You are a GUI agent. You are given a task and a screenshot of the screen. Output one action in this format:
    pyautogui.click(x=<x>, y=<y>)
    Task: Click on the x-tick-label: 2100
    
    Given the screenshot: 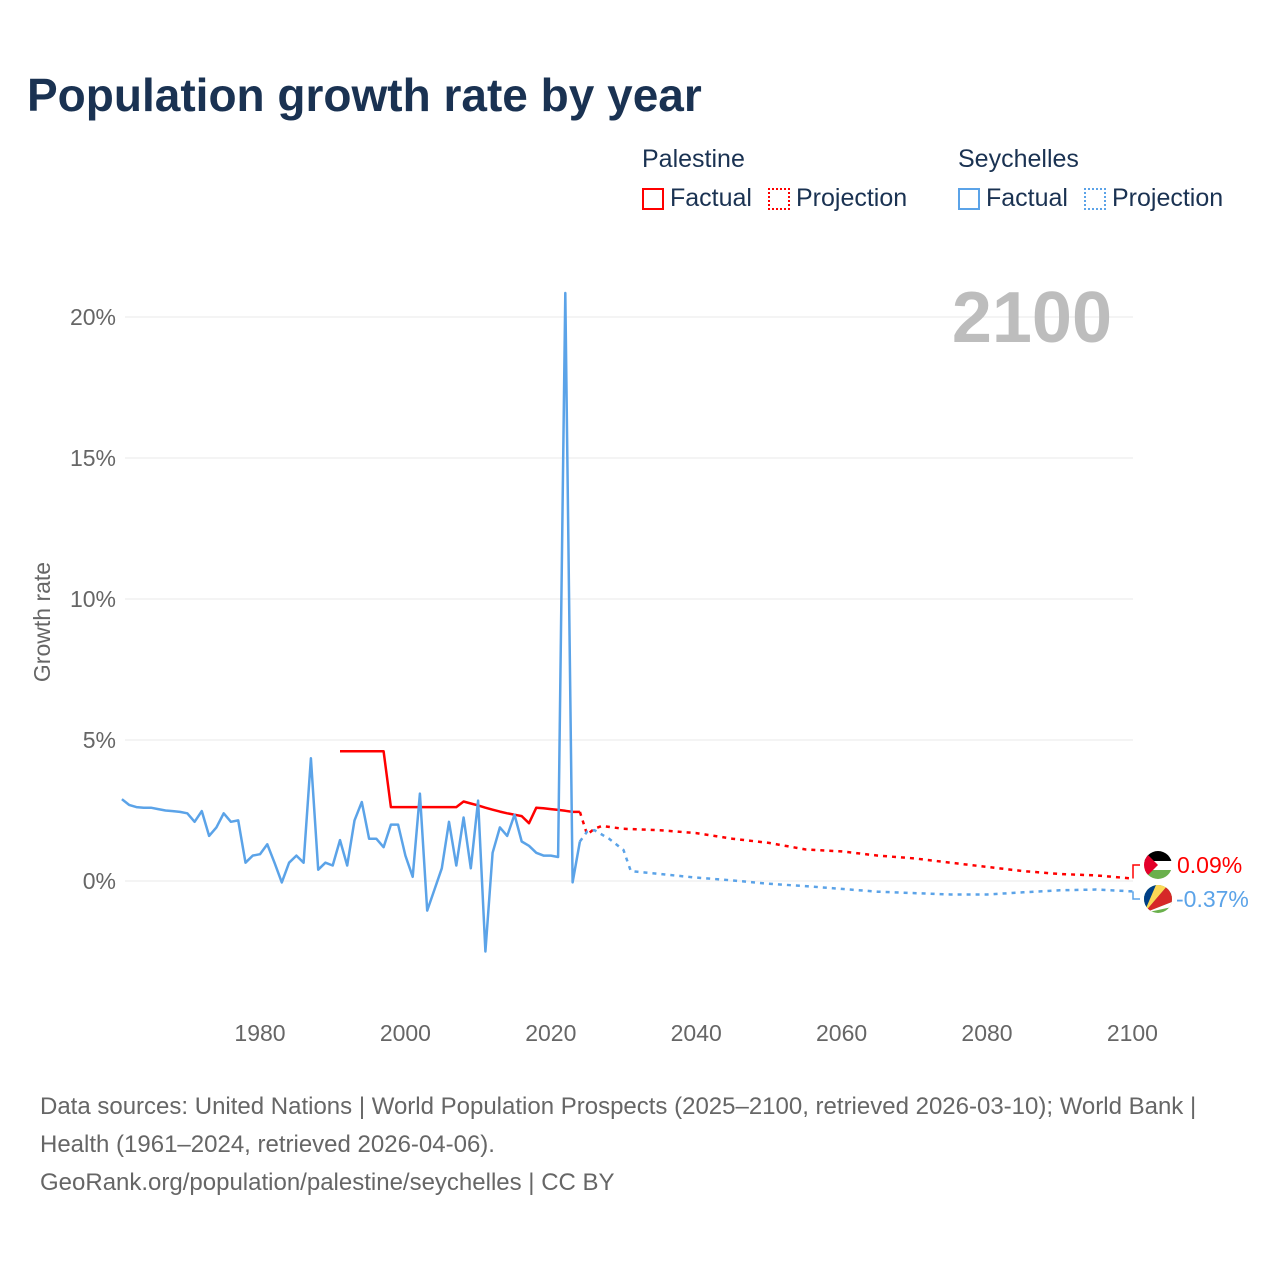 What is the action you would take?
    pyautogui.click(x=1132, y=1033)
    